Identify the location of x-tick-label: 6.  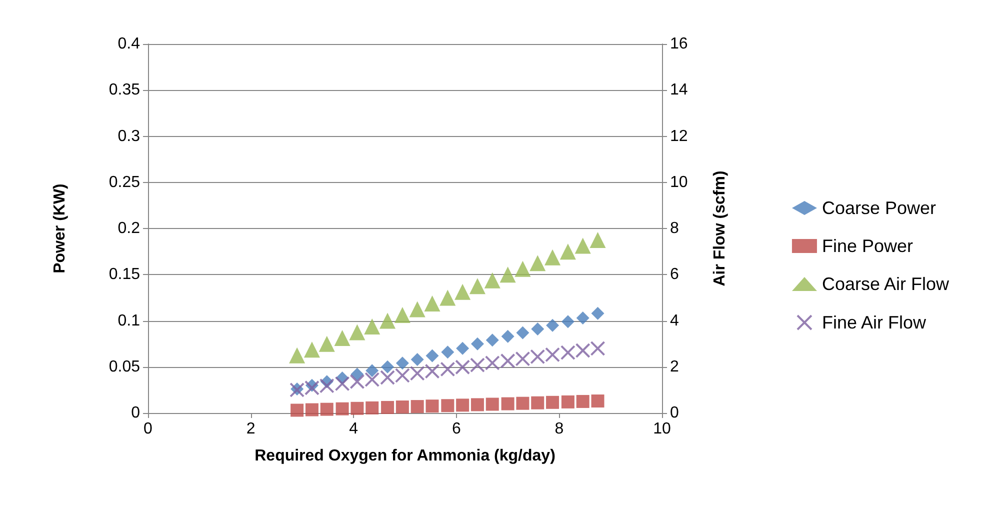
(456, 429).